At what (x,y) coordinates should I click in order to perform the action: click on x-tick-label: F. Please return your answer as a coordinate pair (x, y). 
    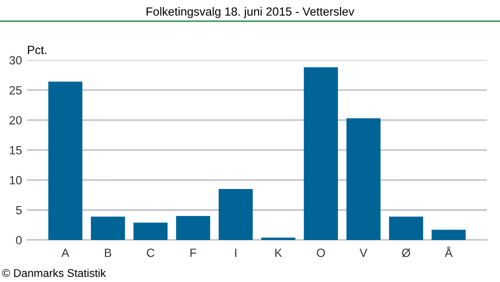
    Looking at the image, I should click on (193, 252).